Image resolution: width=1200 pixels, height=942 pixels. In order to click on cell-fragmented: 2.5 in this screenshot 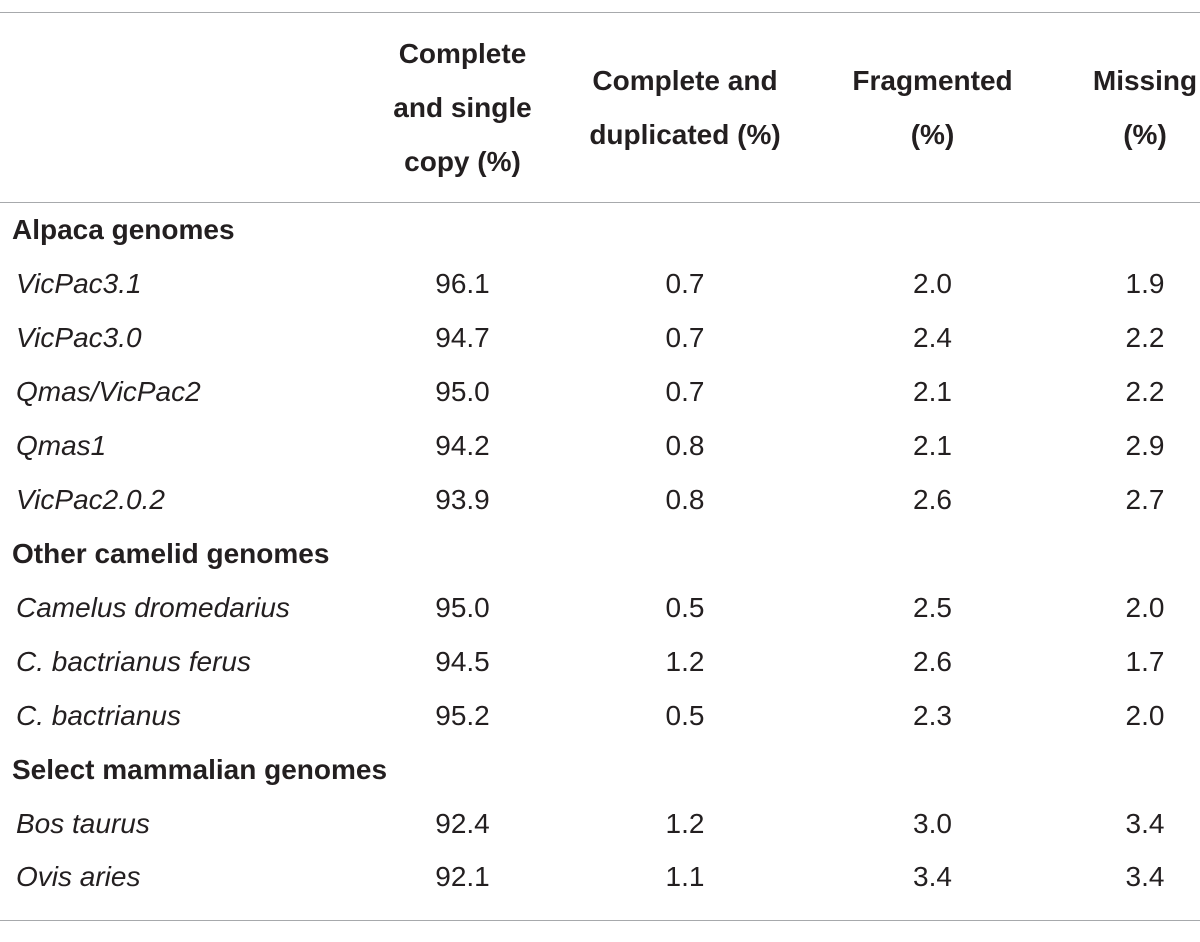, I will do `click(932, 607)`.